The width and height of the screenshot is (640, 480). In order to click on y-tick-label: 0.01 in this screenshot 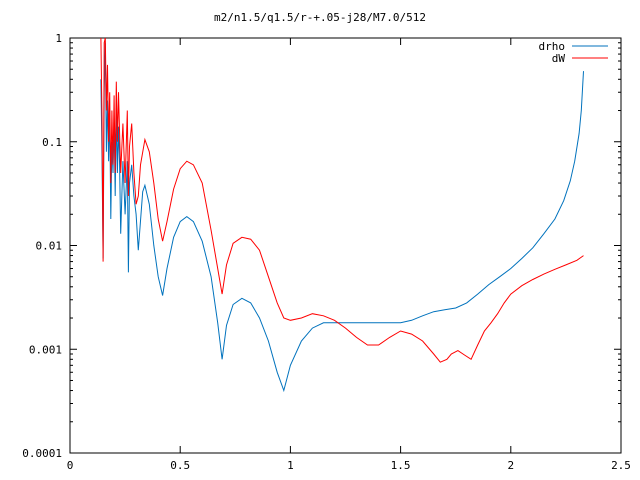, I will do `click(49, 246)`.